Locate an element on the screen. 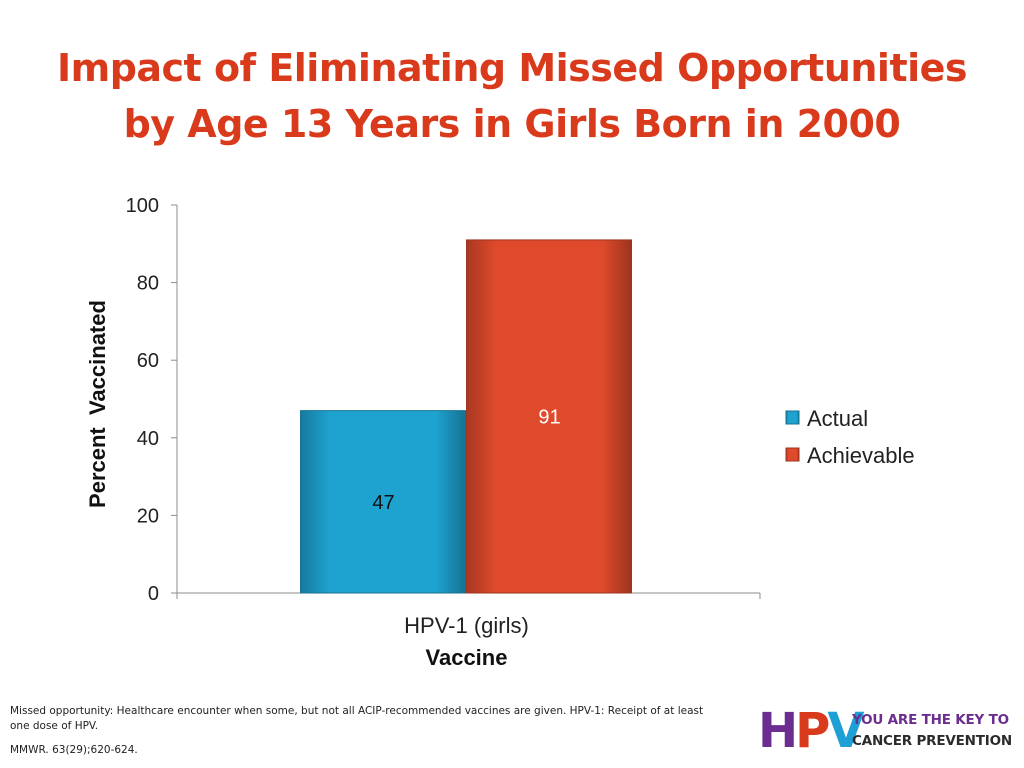  hpv-logo-mark: HPV is located at coordinates (811, 731).